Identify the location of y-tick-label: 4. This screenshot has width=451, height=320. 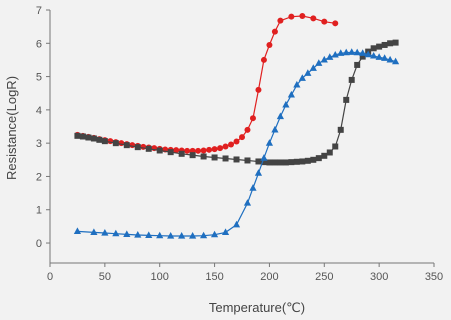
(39, 111).